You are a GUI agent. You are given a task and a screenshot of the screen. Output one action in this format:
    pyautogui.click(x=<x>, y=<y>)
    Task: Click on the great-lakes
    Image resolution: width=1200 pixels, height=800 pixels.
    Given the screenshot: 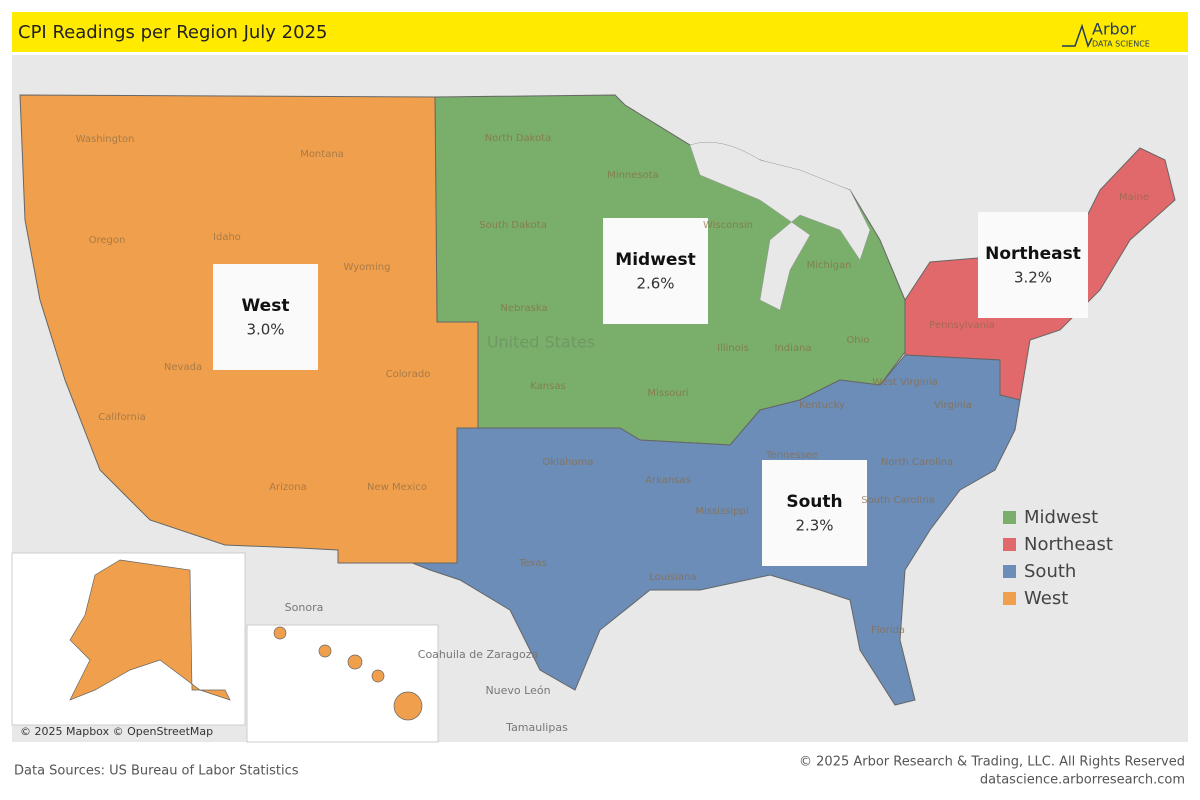 What is the action you would take?
    pyautogui.click(x=780, y=226)
    